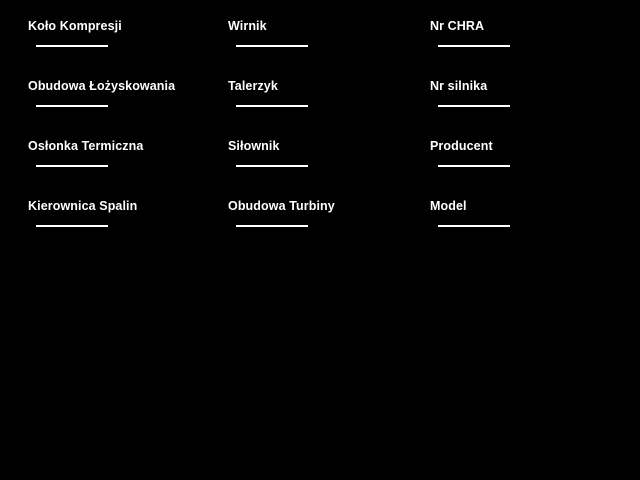 The width and height of the screenshot is (640, 480). What do you see at coordinates (123, 41) in the screenshot?
I see `field-kolo-kompresji: Koło Kompresji` at bounding box center [123, 41].